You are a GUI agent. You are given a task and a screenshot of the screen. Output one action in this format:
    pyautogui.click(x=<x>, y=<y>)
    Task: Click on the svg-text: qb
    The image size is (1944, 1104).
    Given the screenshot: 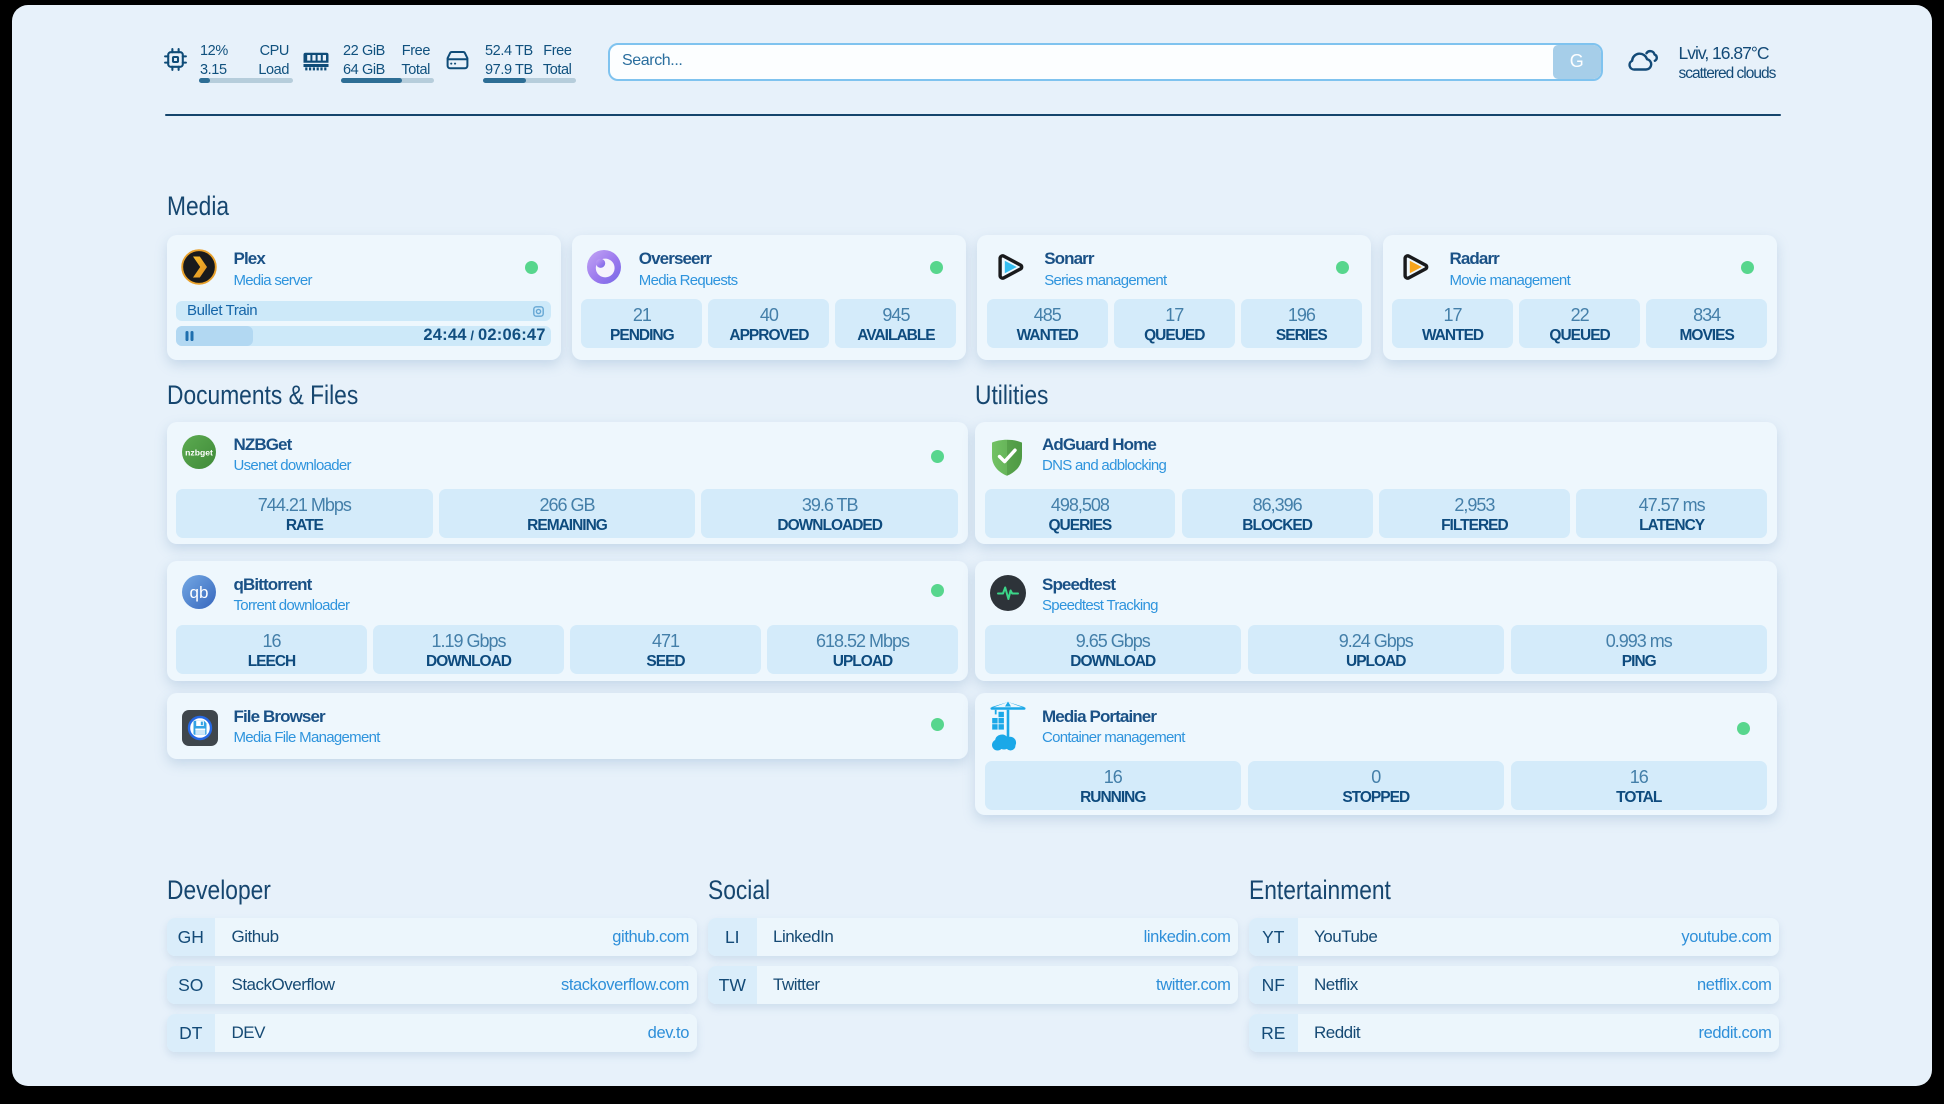 What is the action you would take?
    pyautogui.click(x=198, y=592)
    